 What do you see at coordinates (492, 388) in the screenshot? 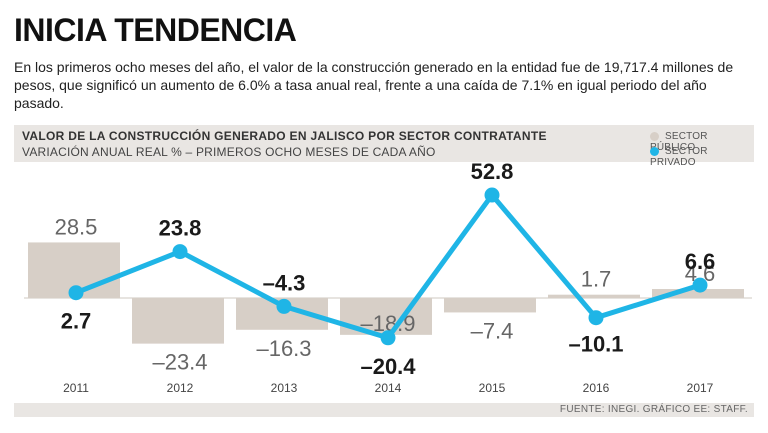
I see `x-tick-label-2015: 2015` at bounding box center [492, 388].